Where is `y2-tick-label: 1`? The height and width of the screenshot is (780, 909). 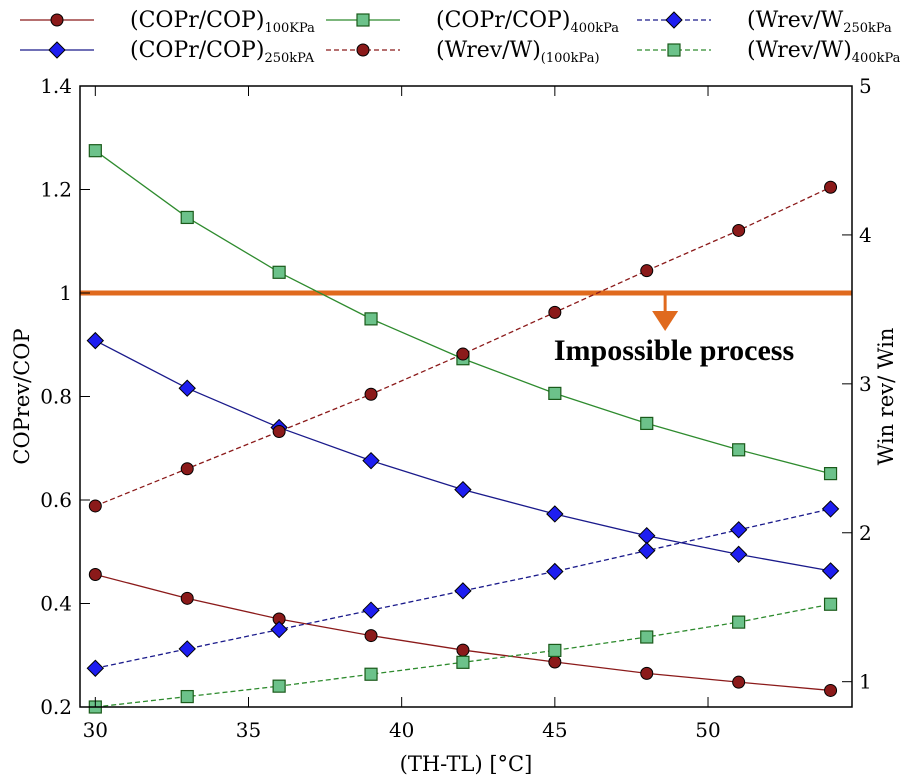
y2-tick-label: 1 is located at coordinates (865, 682).